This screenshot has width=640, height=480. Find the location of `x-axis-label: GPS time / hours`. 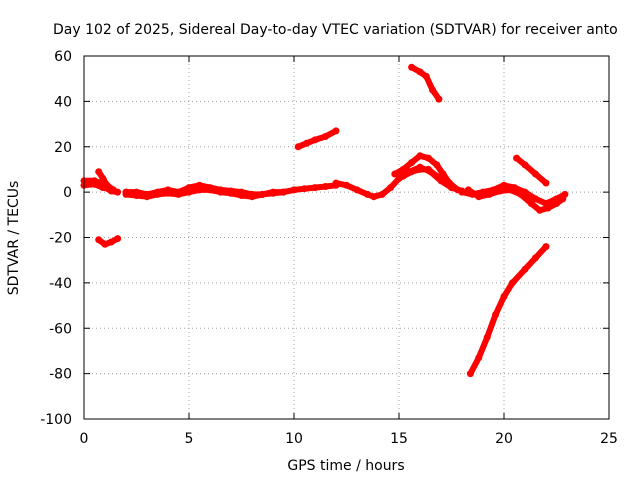

x-axis-label: GPS time / hours is located at coordinates (345, 466).